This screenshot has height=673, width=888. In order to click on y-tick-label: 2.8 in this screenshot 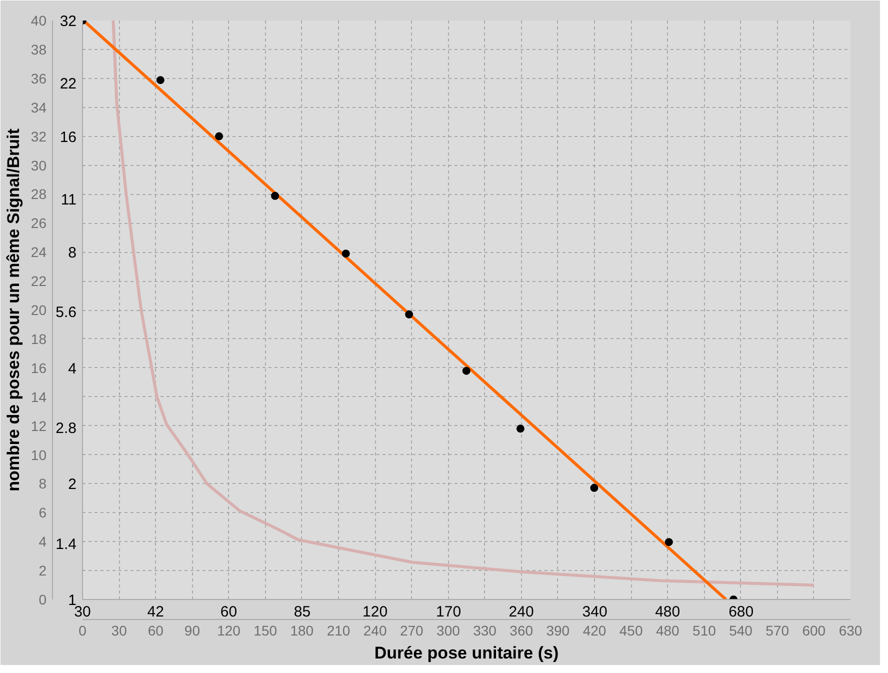, I will do `click(66, 428)`.